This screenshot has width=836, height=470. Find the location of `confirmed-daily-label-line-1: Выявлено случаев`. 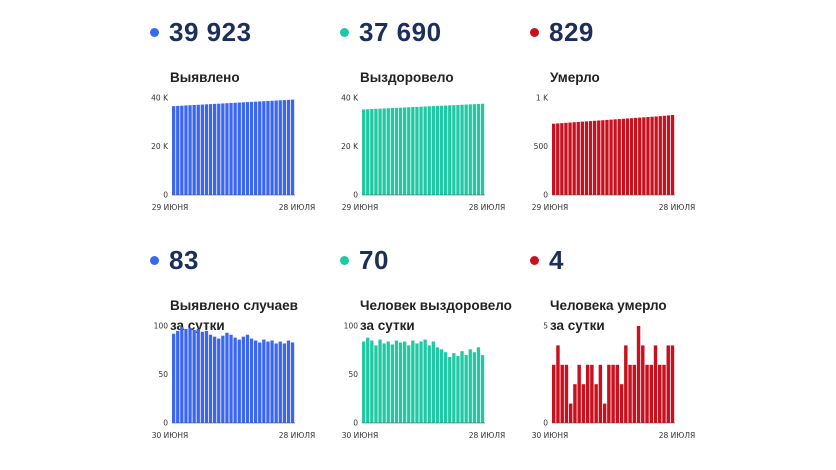

confirmed-daily-label-line-1: Выявлено случаев is located at coordinates (234, 305).